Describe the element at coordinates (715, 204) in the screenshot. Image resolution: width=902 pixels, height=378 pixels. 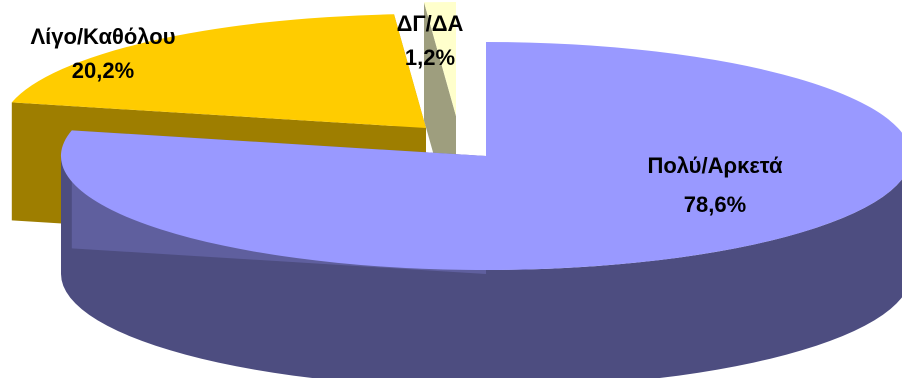
I see `slice-value-poly-arketa: 78,6%` at that location.